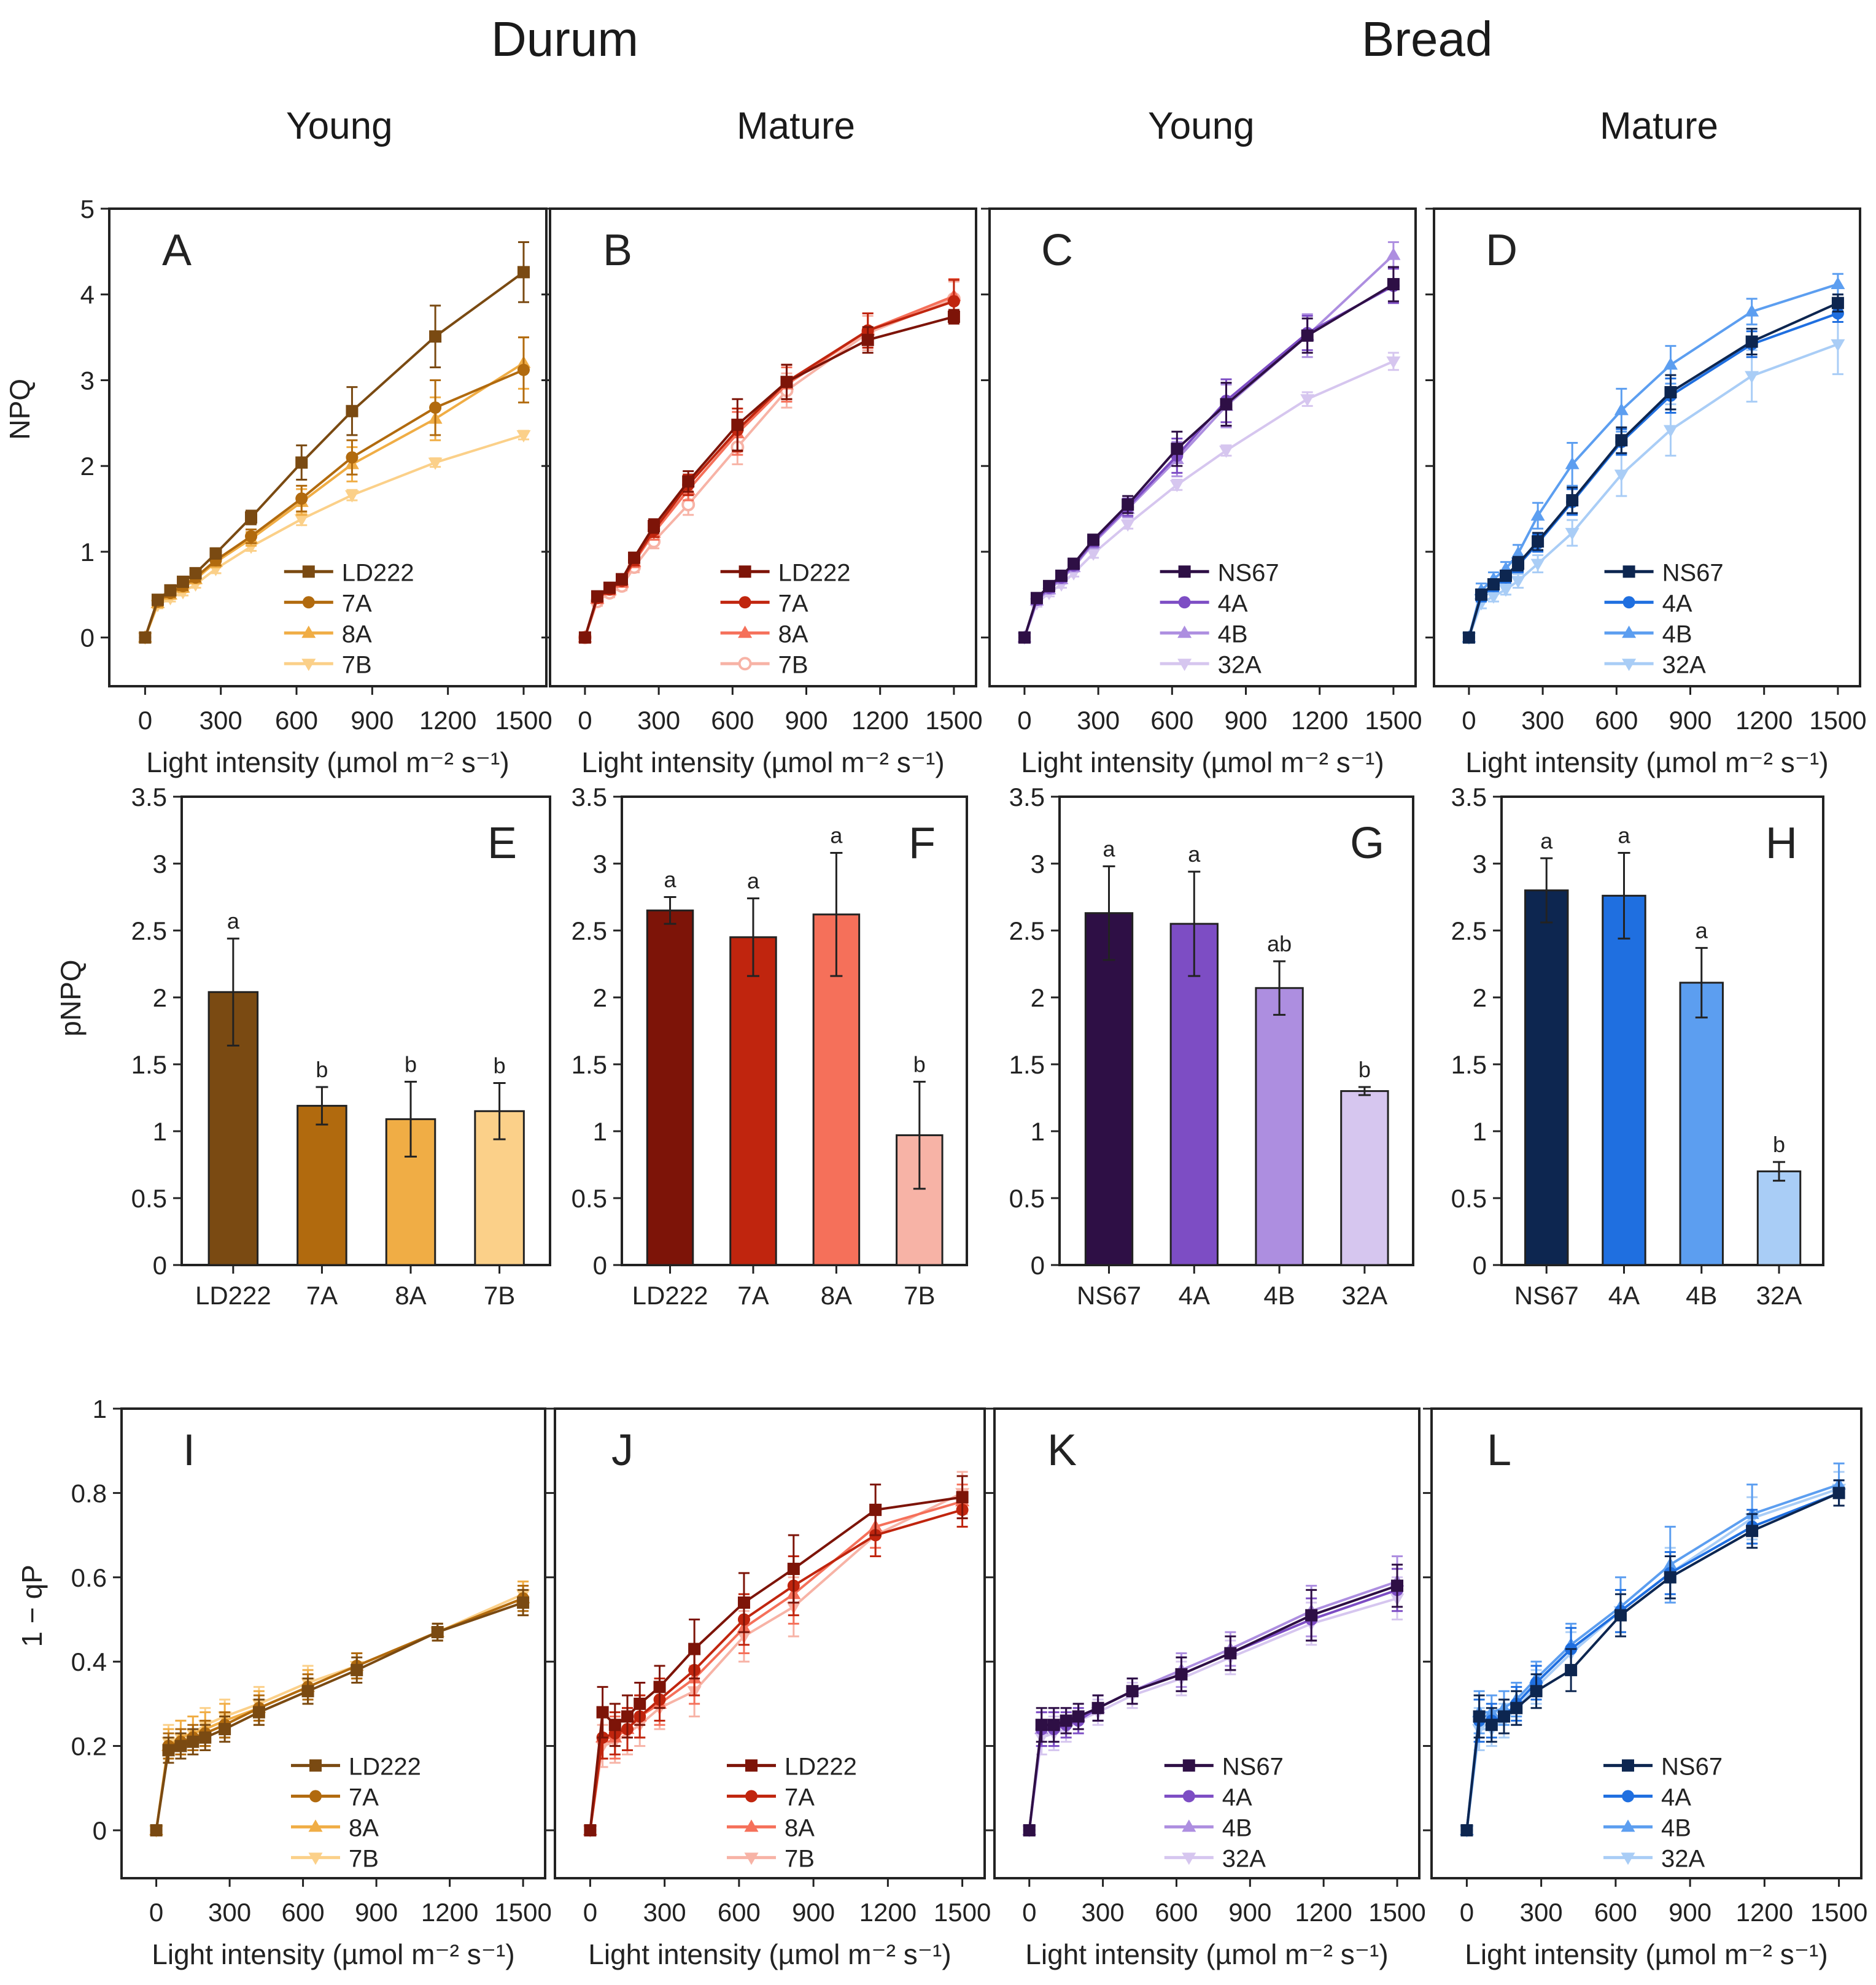 This screenshot has width=1876, height=1985. Describe the element at coordinates (813, 1912) in the screenshot. I see `x-tick-label: 900` at that location.